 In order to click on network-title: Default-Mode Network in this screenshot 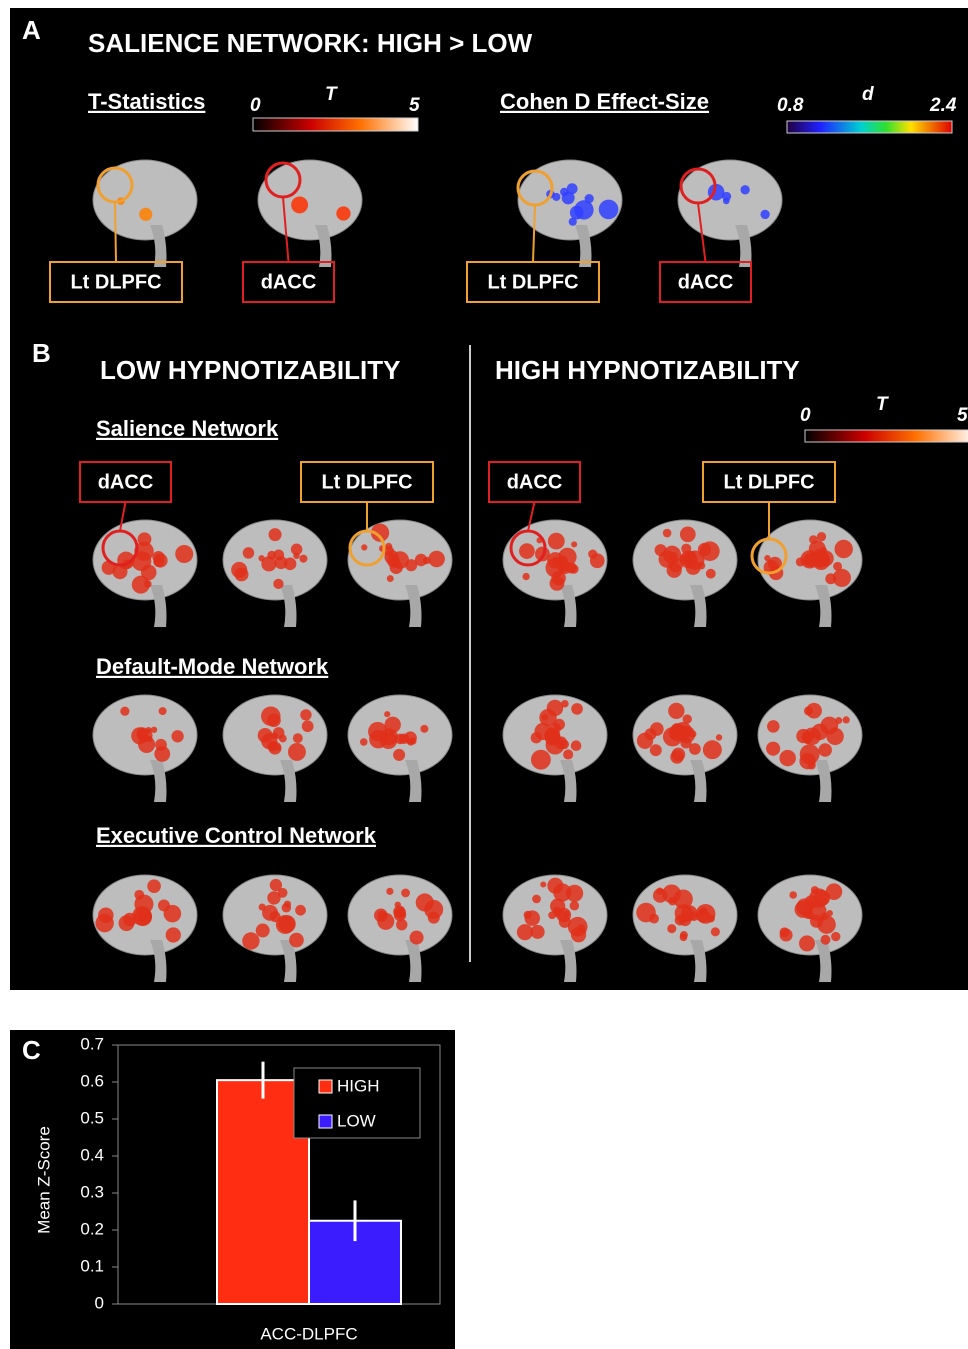, I will do `click(212, 666)`.